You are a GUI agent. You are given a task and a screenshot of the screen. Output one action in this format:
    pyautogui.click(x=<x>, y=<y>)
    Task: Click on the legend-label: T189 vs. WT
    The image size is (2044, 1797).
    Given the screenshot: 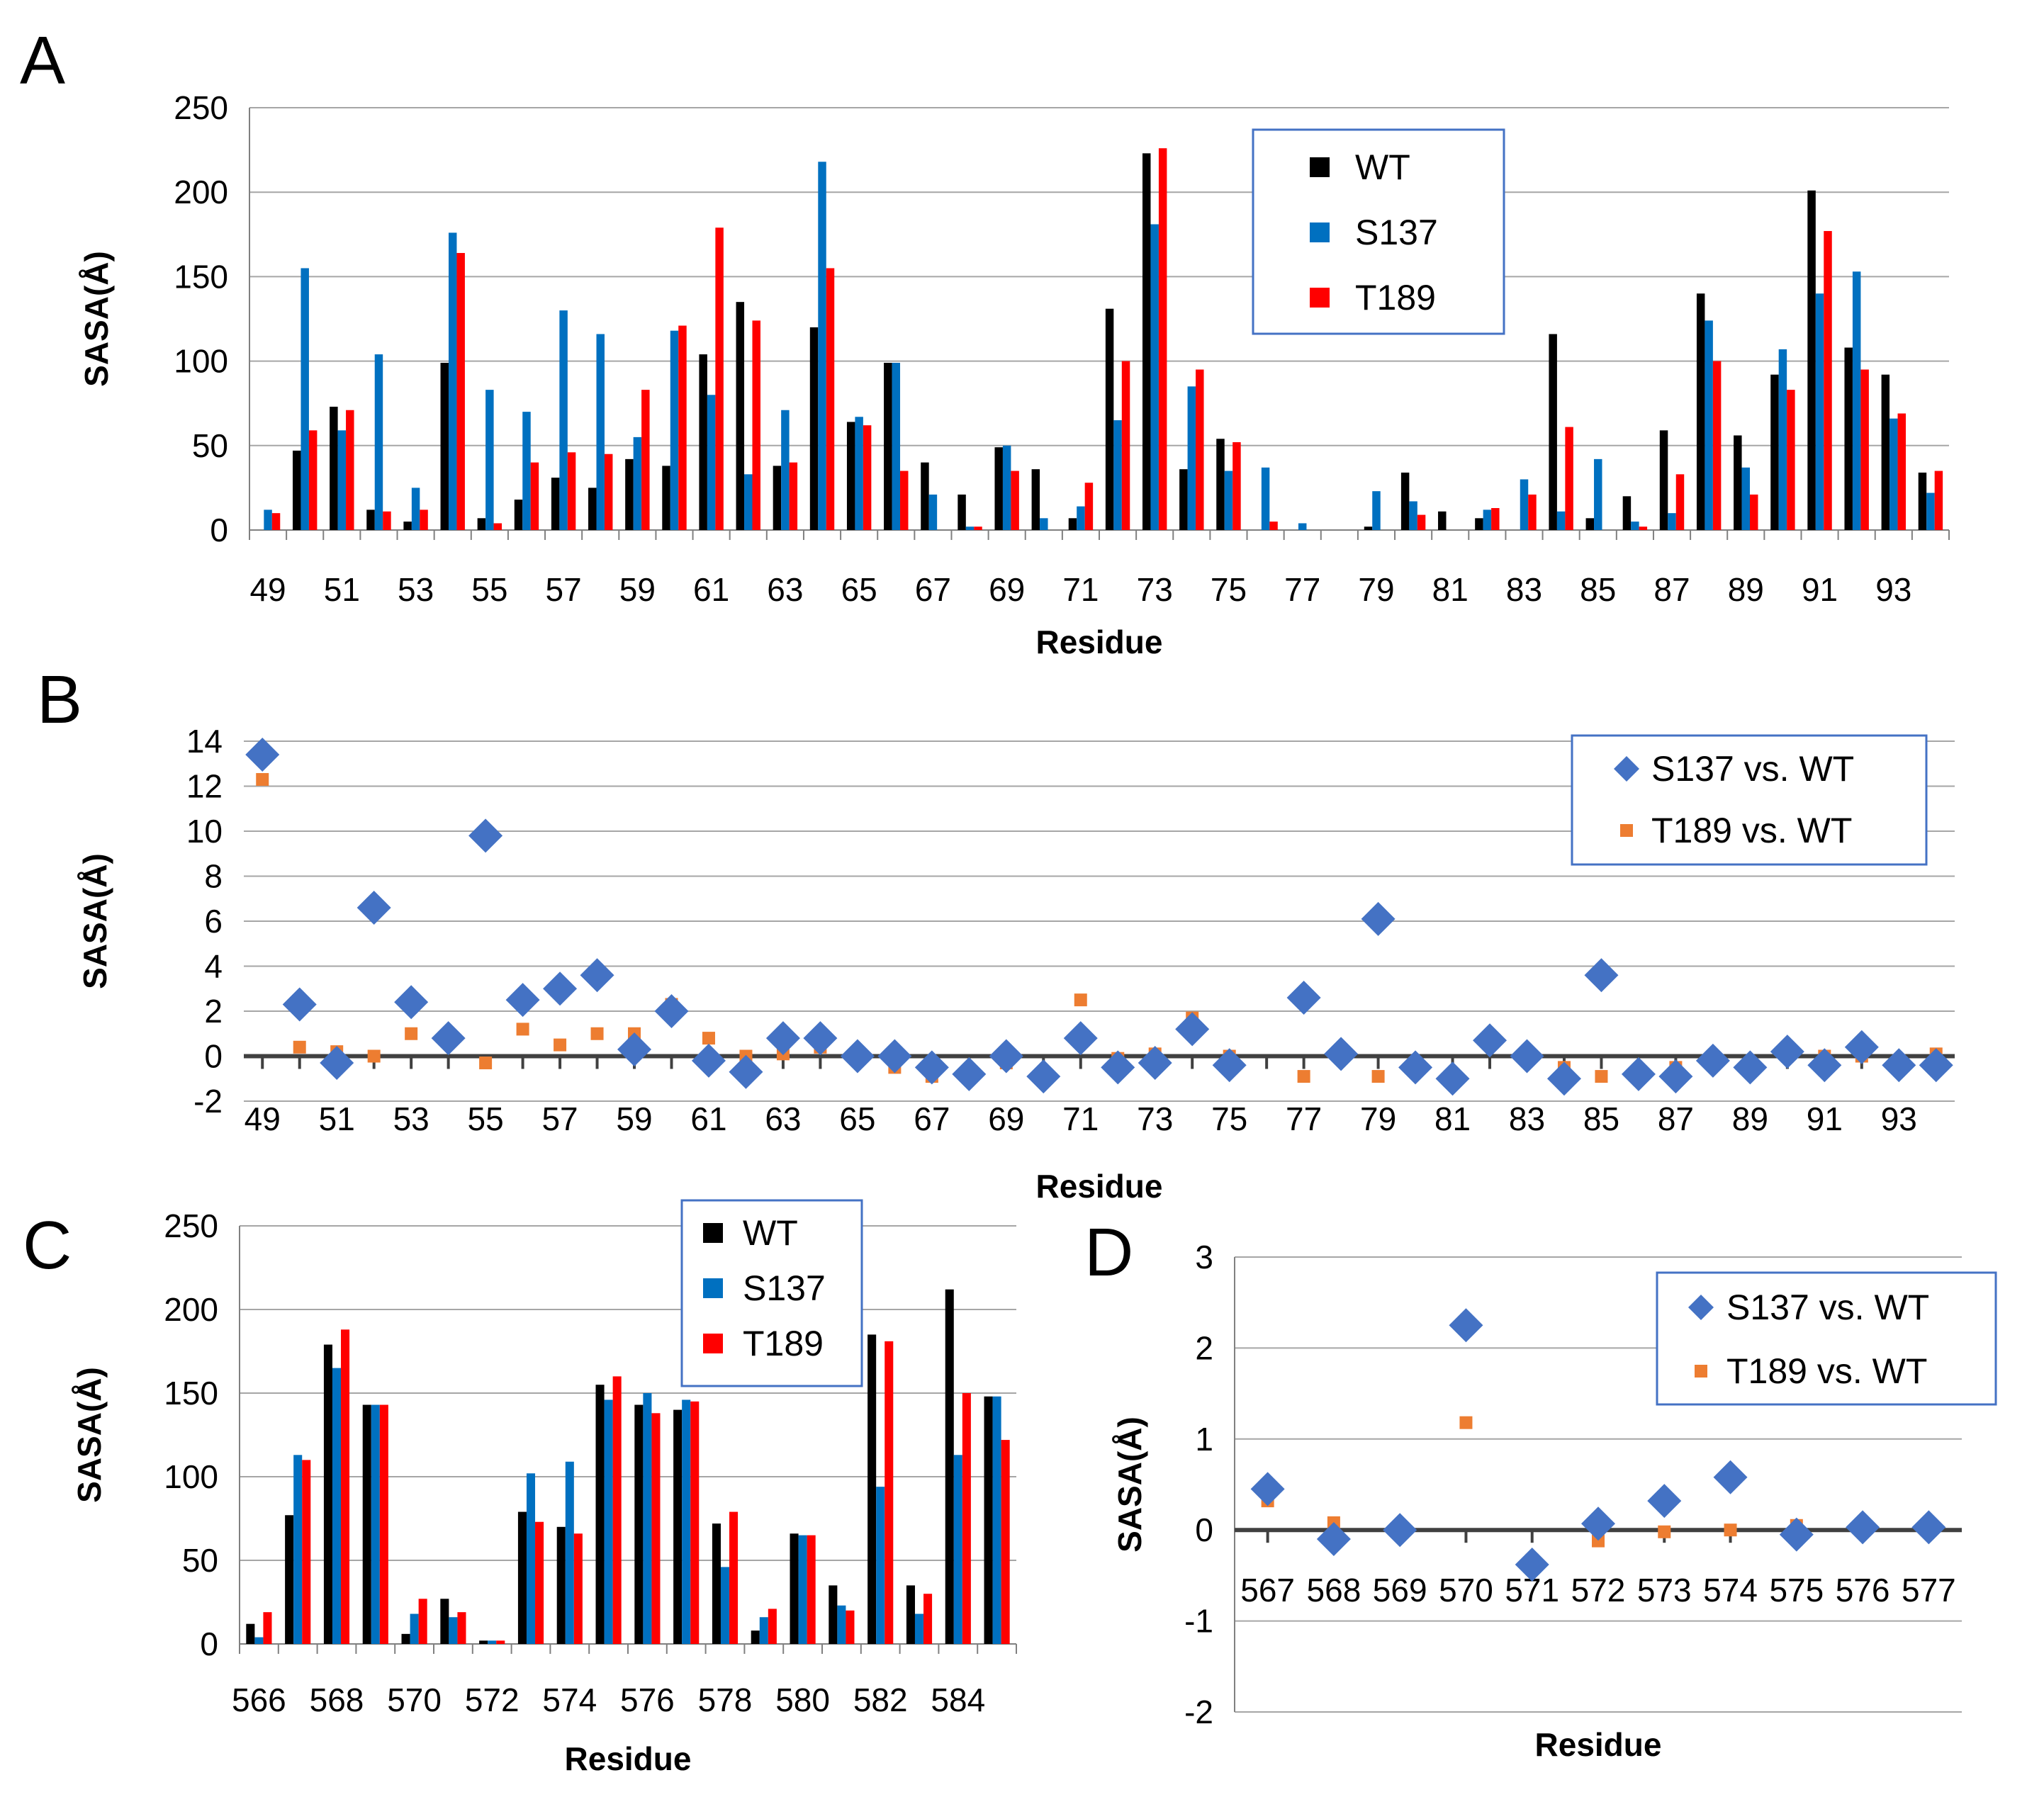 What is the action you would take?
    pyautogui.click(x=1827, y=1371)
    